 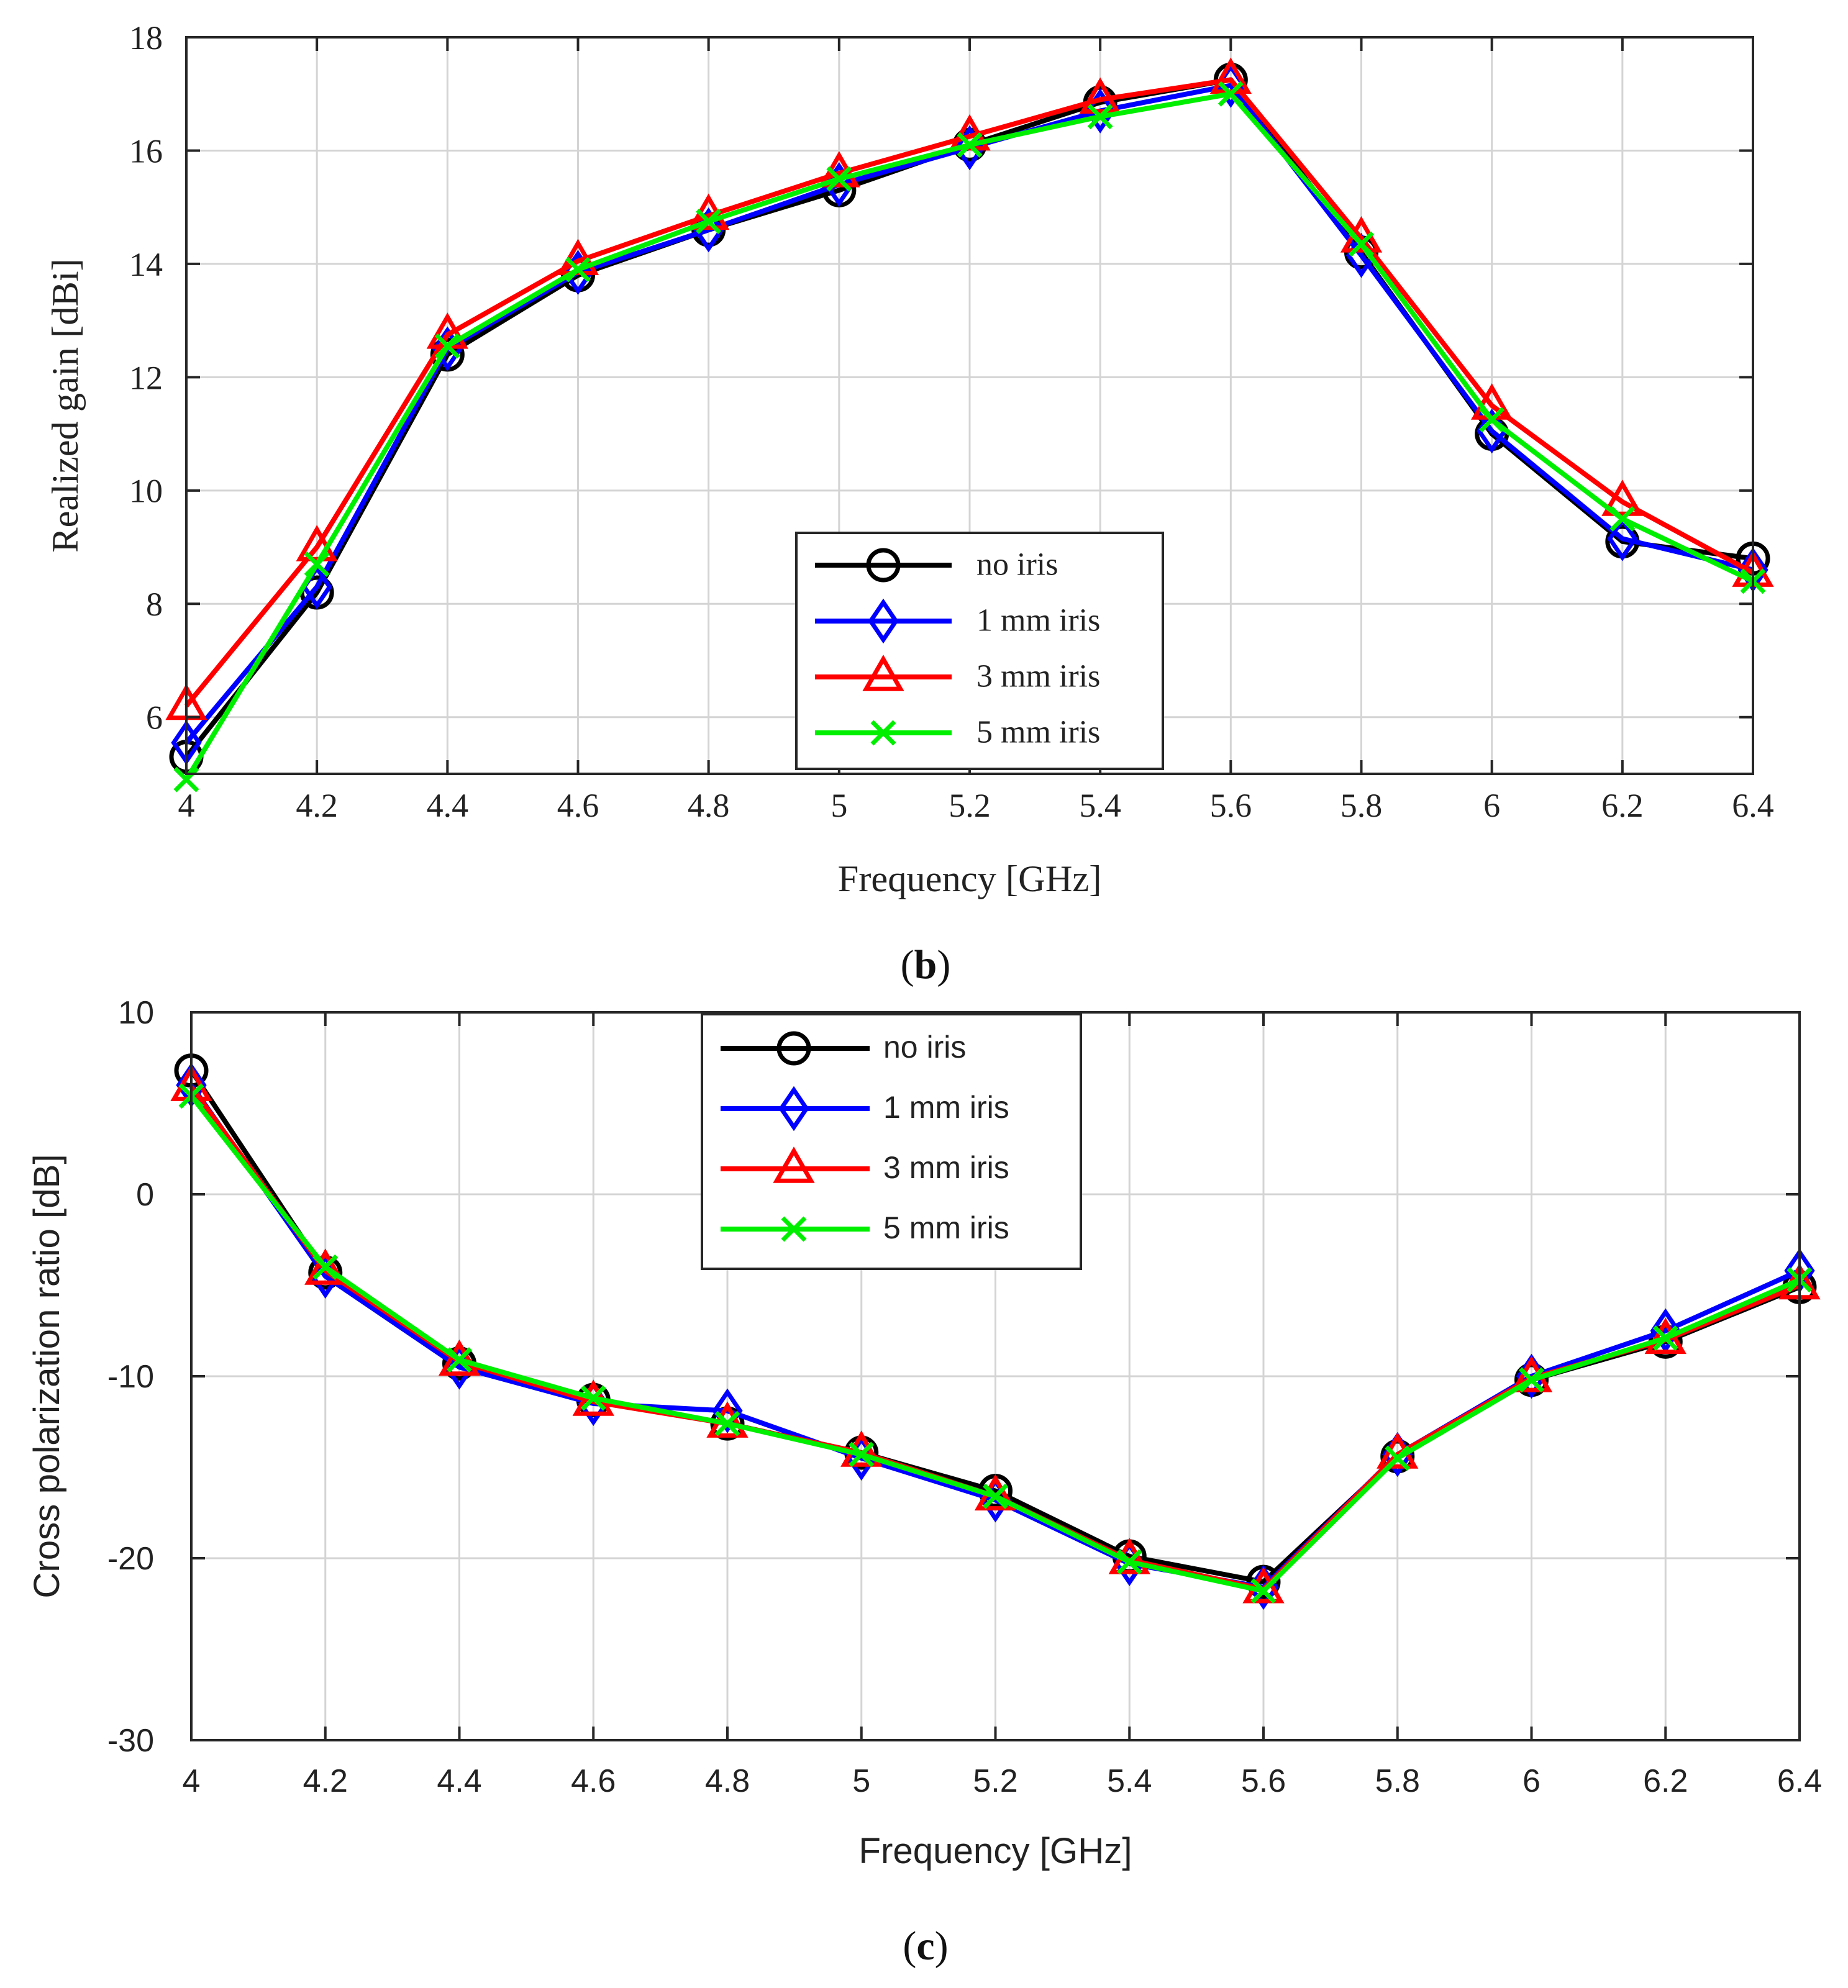 I want to click on y-axis-label: Realized gain [dBi], so click(x=66, y=405).